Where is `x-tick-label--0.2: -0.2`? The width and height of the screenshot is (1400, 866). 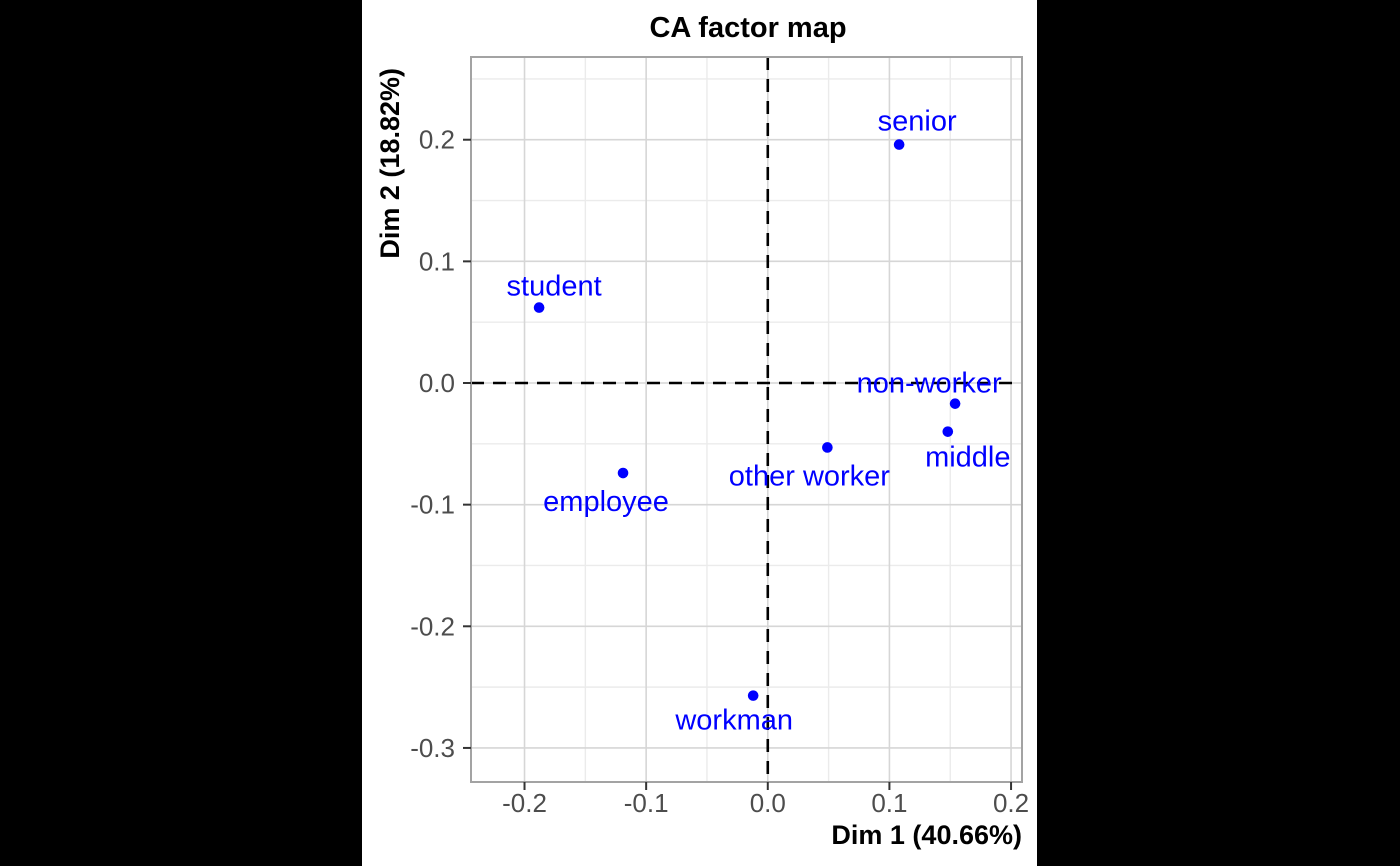 x-tick-label--0.2: -0.2 is located at coordinates (524, 803).